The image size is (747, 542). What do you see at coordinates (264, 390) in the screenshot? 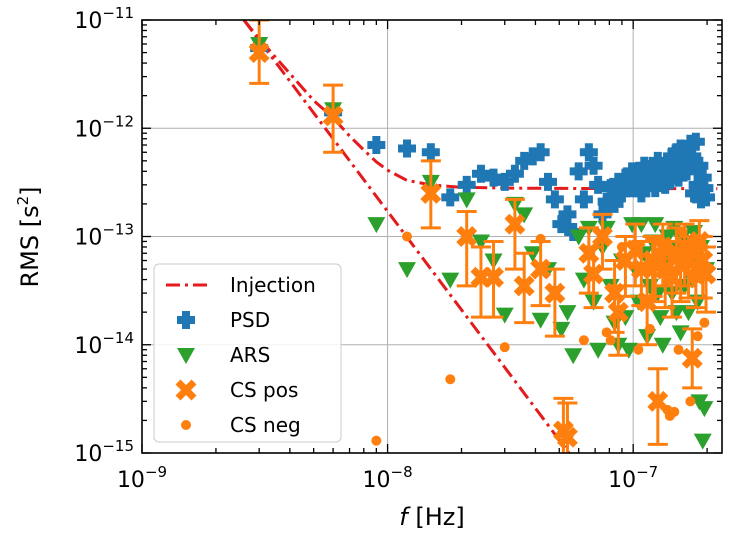
I see `legend-label: CS pos` at bounding box center [264, 390].